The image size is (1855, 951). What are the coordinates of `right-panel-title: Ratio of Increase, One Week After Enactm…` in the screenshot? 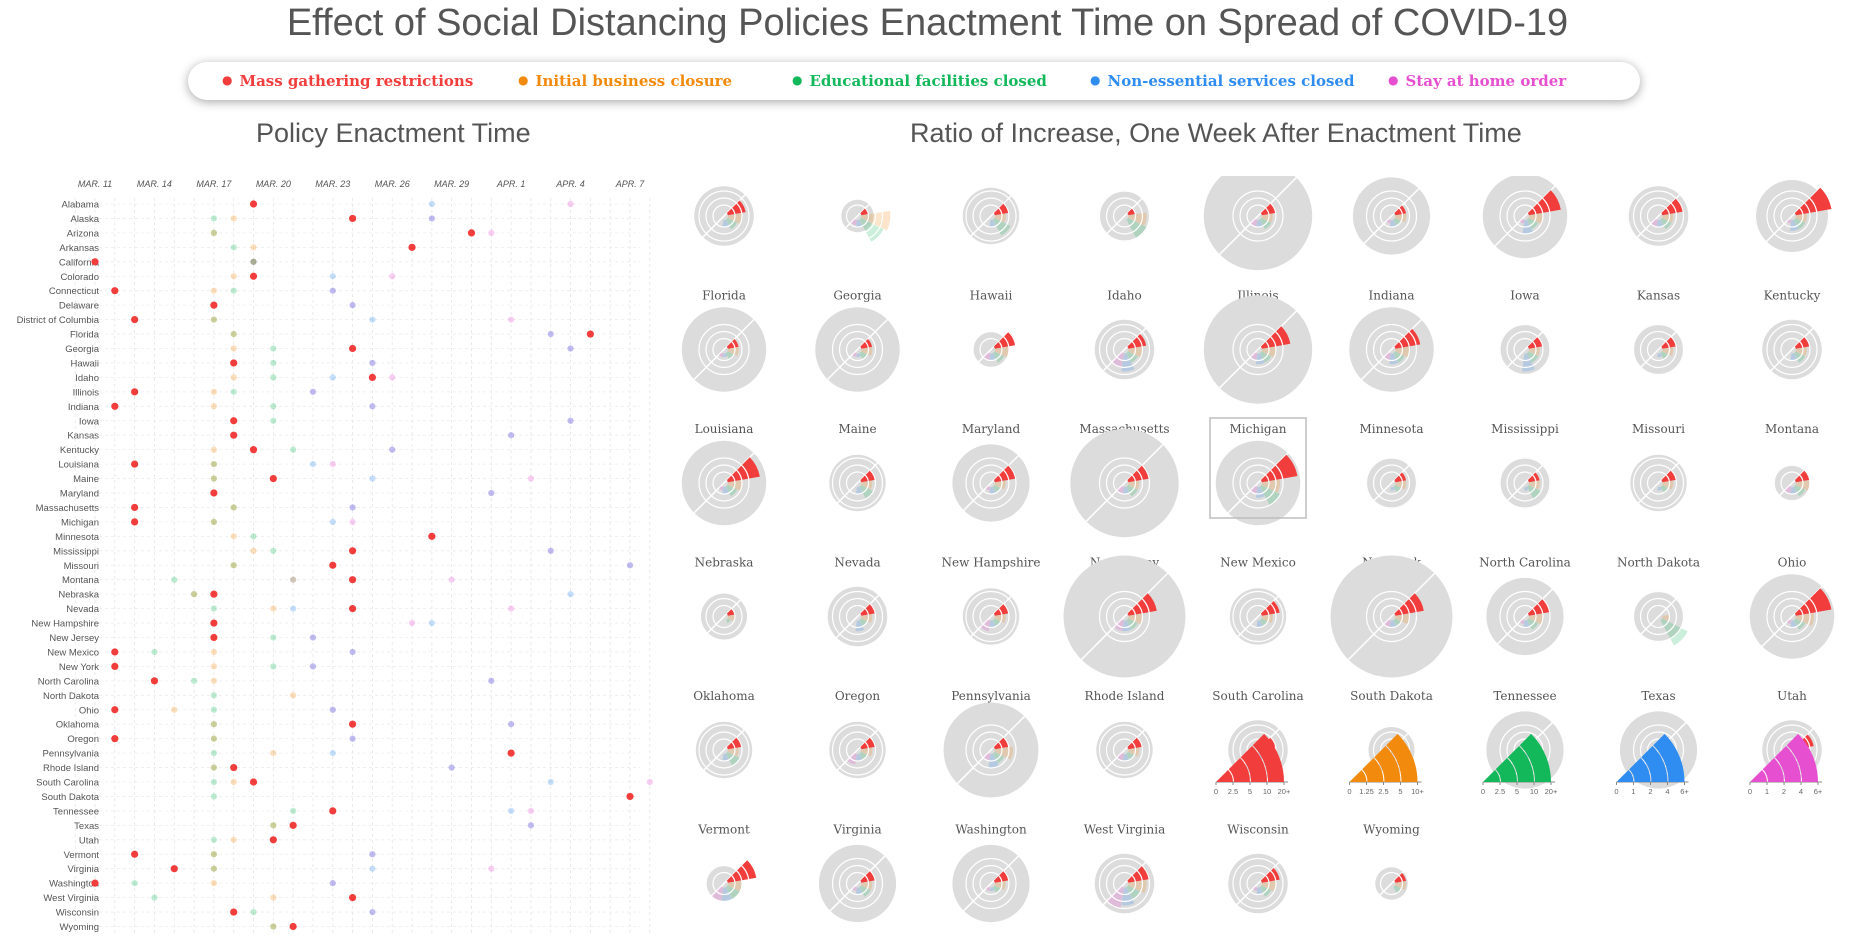 It's located at (1216, 133).